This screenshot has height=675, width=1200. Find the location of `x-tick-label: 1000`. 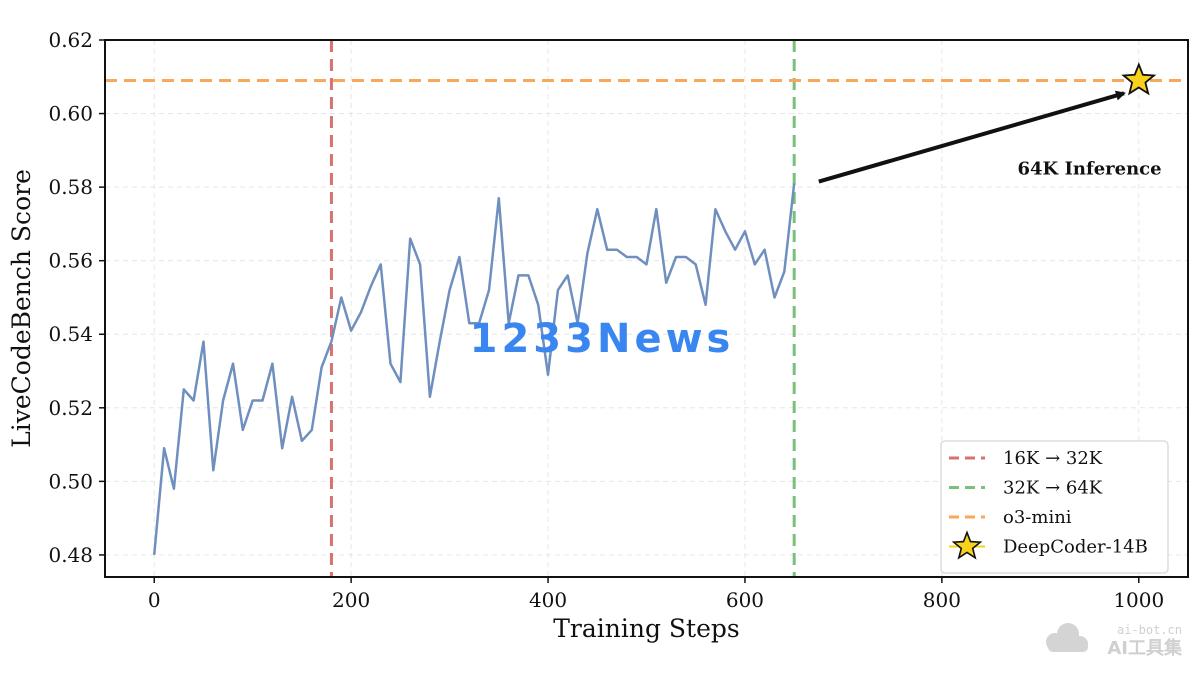

x-tick-label: 1000 is located at coordinates (1138, 600).